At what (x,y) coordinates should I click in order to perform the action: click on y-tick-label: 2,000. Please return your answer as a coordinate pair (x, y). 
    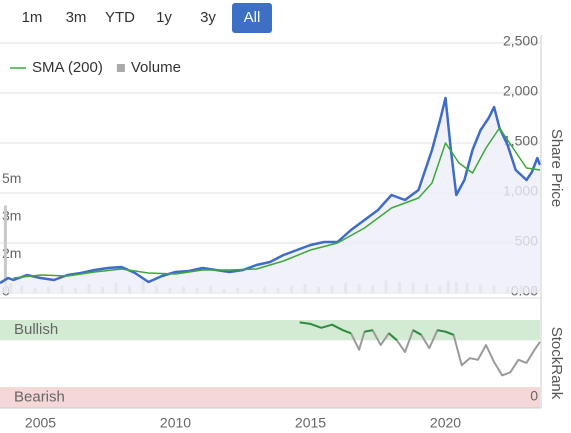
    Looking at the image, I should click on (520, 91).